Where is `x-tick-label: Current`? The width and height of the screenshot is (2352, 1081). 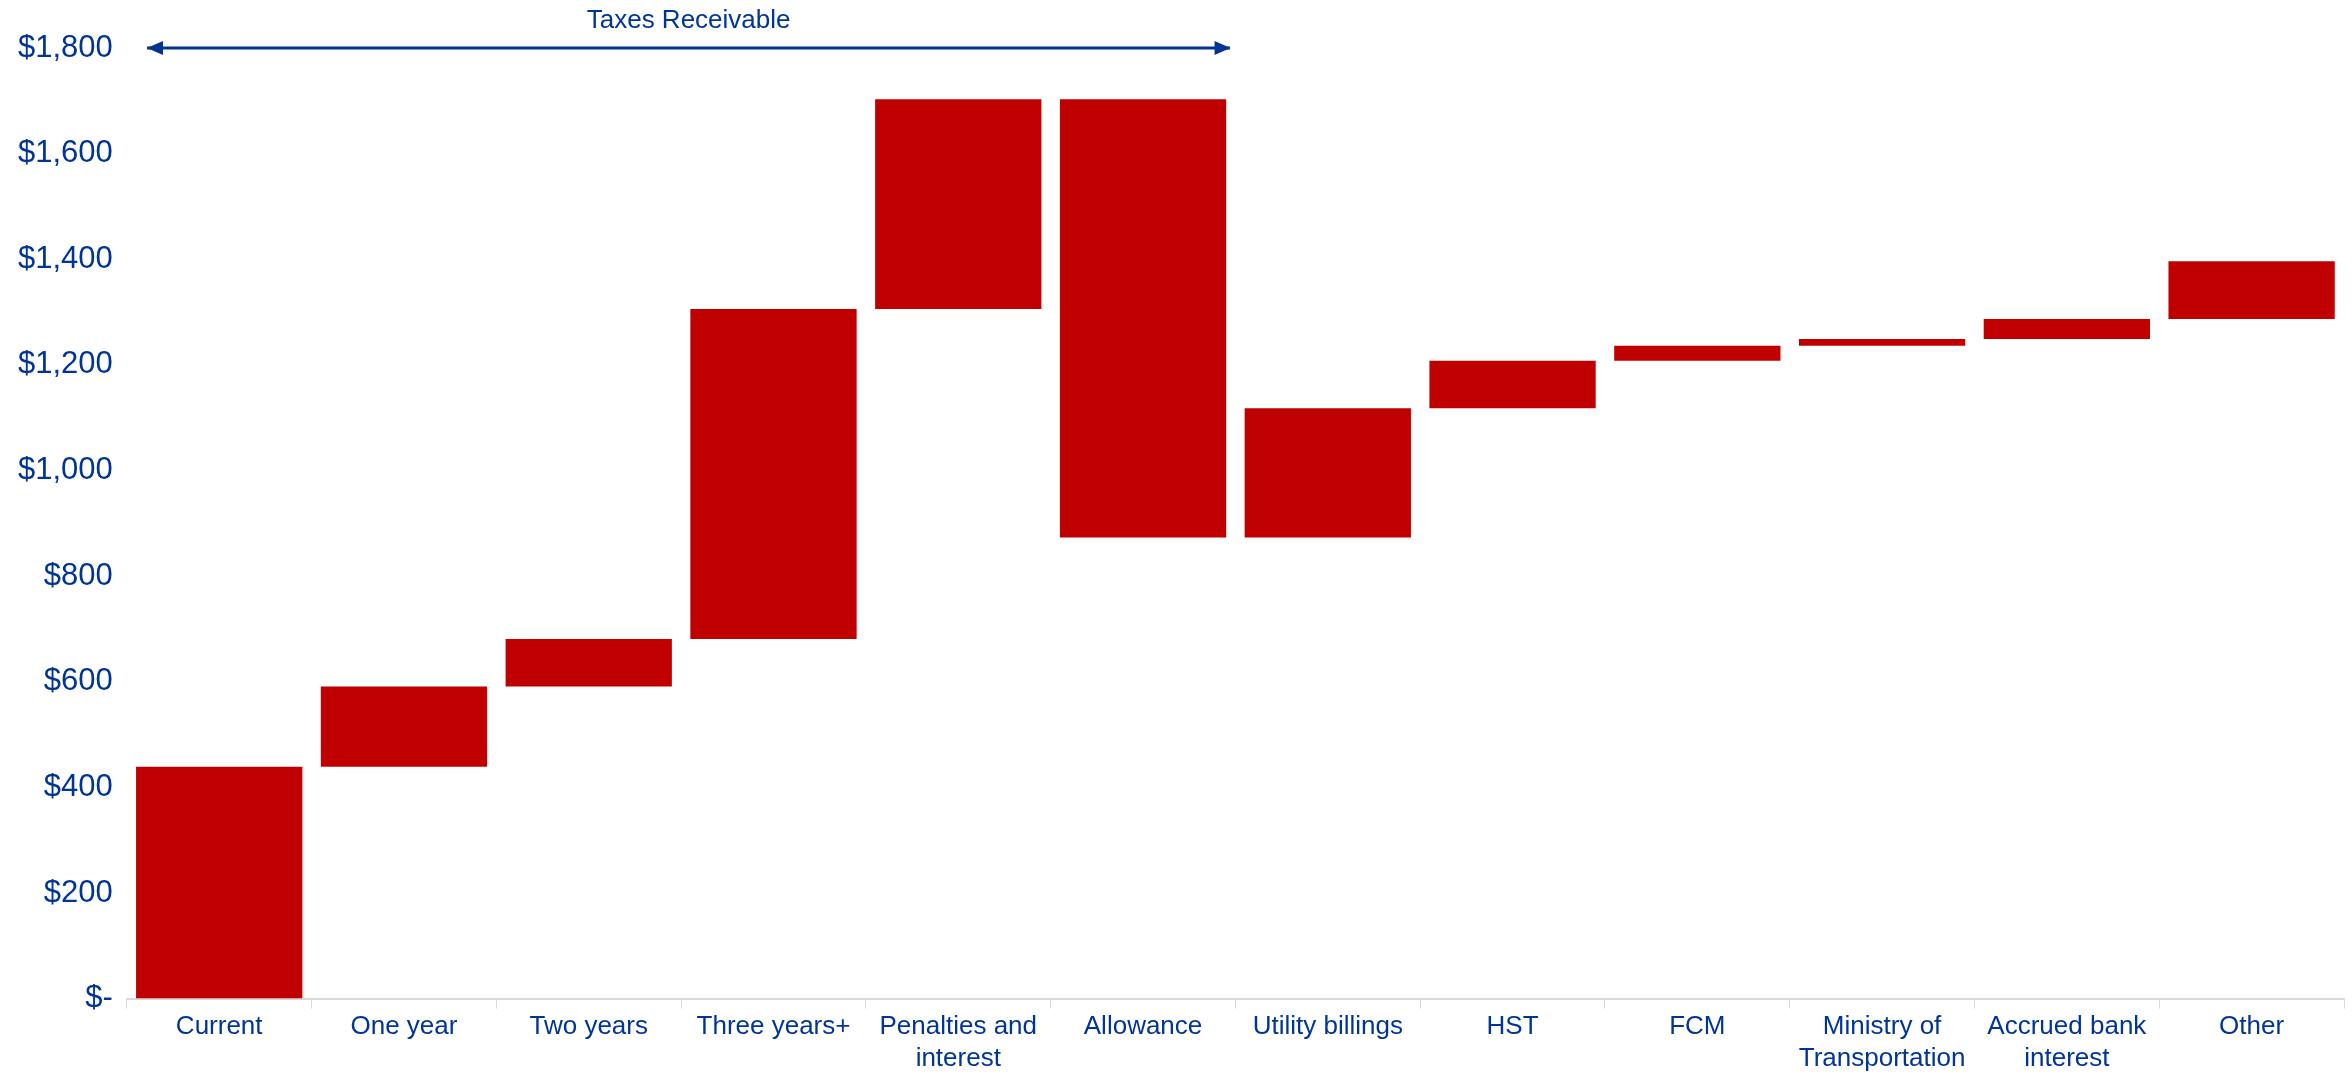
x-tick-label: Current is located at coordinates (219, 1025).